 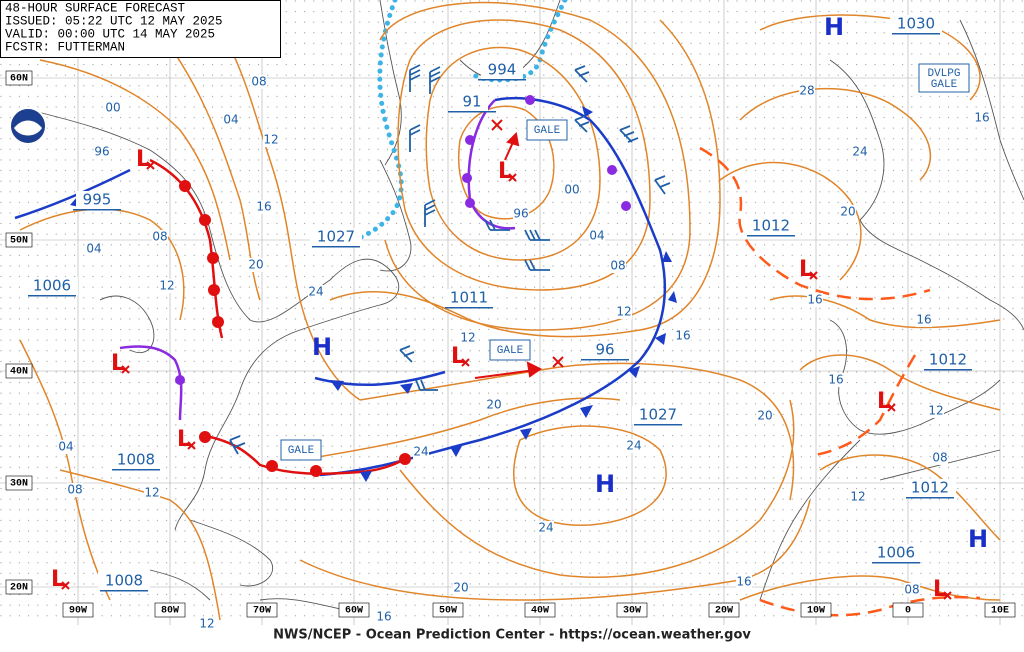 I want to click on pressure-label: 994, so click(x=502, y=70).